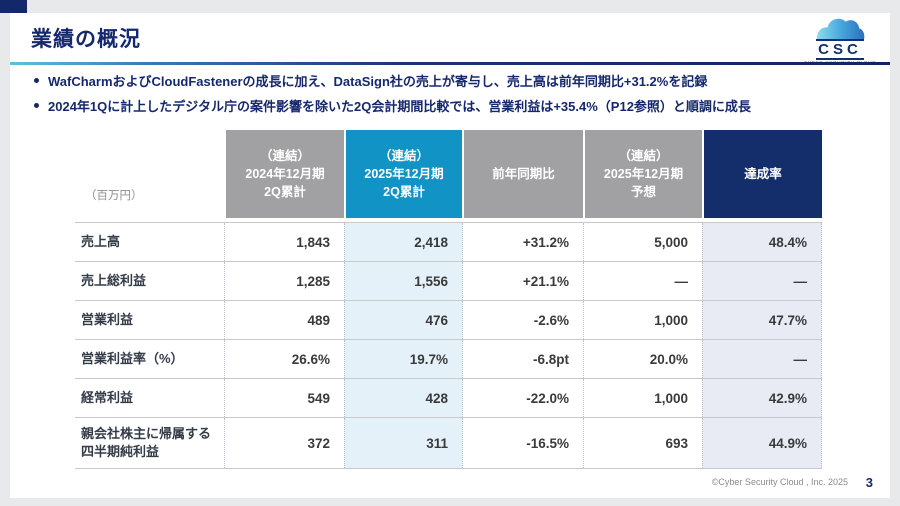  What do you see at coordinates (522, 320) in the screenshot?
I see `table-cell: -2.6%` at bounding box center [522, 320].